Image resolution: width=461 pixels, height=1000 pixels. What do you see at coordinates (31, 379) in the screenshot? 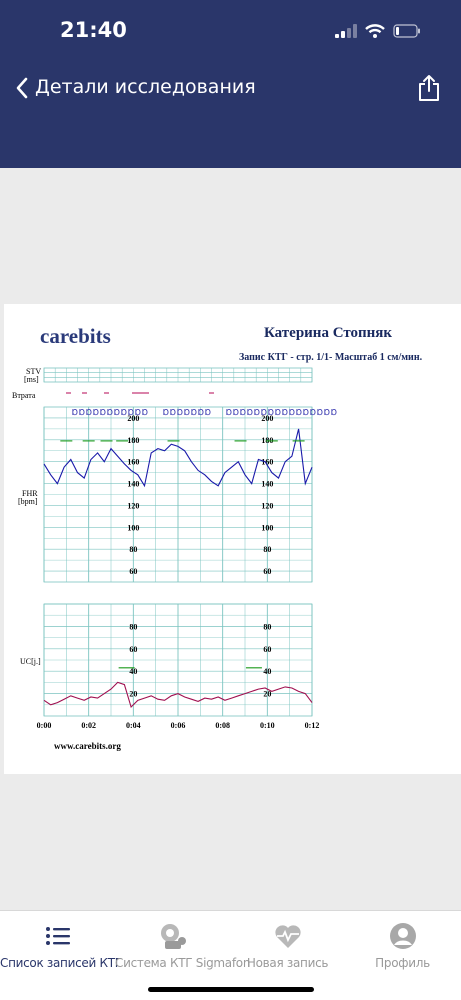
I see `stv-unit: [ms]` at bounding box center [31, 379].